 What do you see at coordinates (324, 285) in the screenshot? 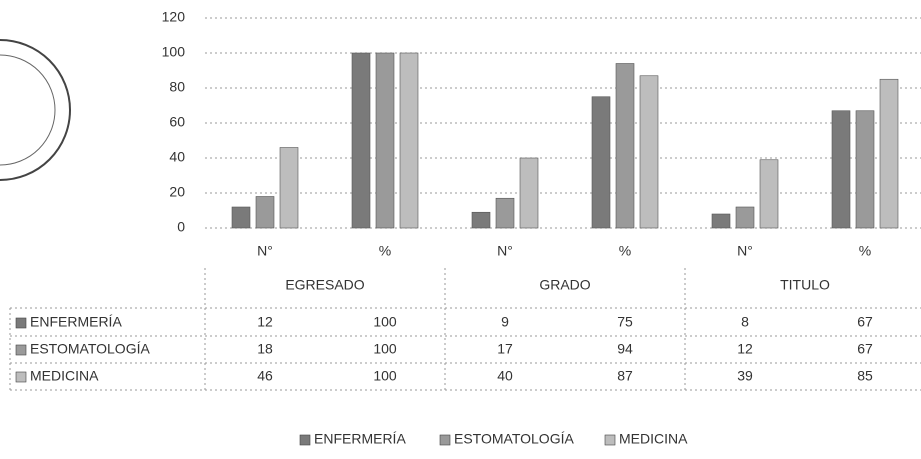
I see `group-label: EGRESADO` at bounding box center [324, 285].